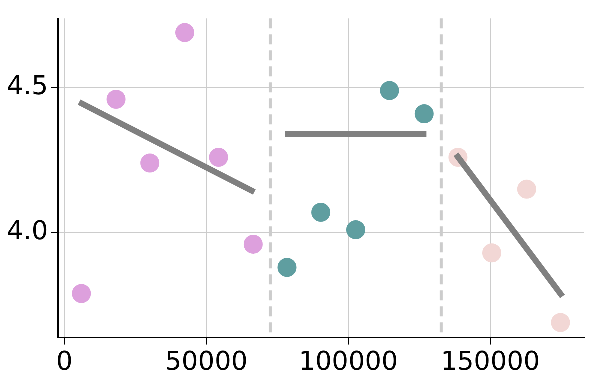  Describe the element at coordinates (490, 362) in the screenshot. I see `x-tick-label: 150000` at that location.